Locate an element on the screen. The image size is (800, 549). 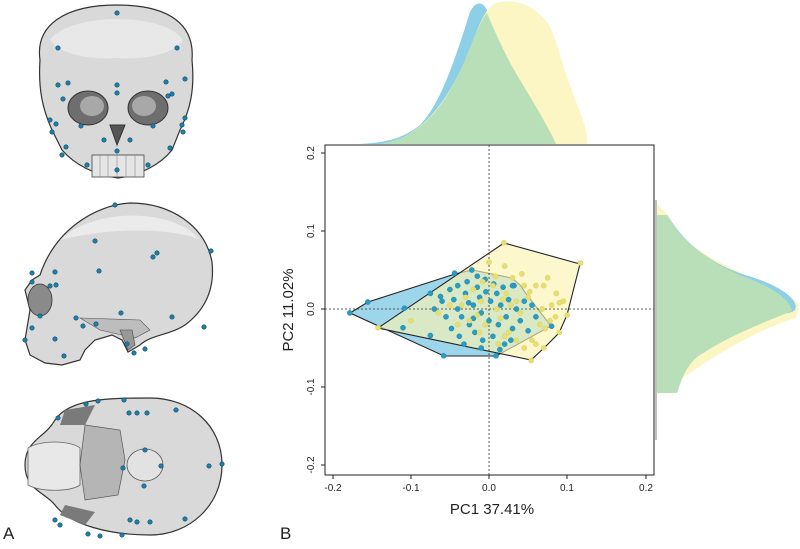
points-group-blue is located at coordinates (450, 313).